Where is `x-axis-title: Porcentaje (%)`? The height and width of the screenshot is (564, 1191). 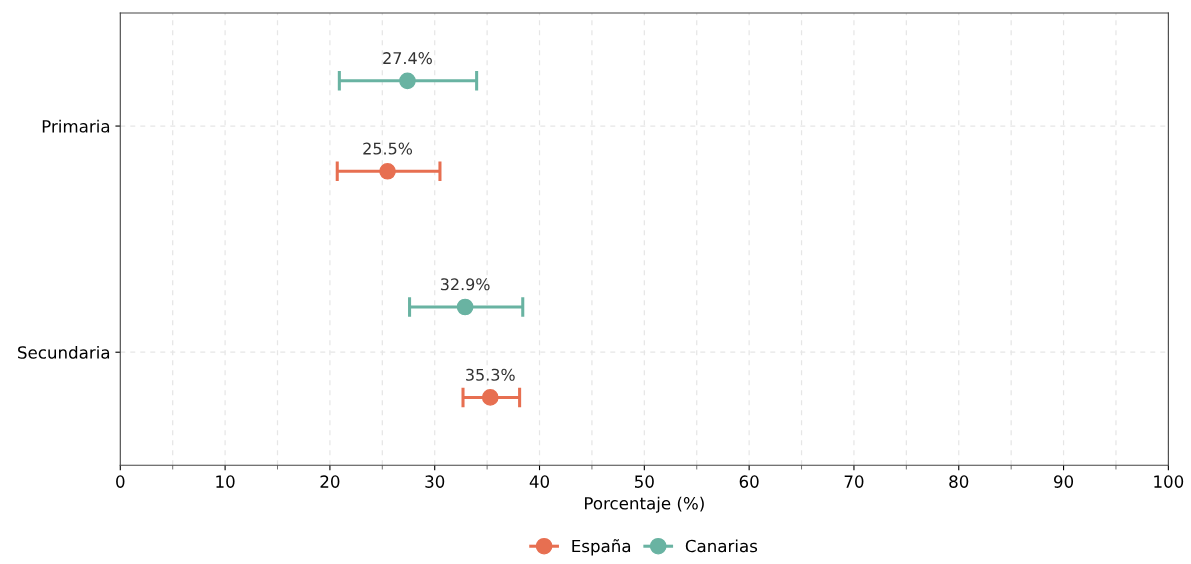 x-axis-title: Porcentaje (%) is located at coordinates (644, 504).